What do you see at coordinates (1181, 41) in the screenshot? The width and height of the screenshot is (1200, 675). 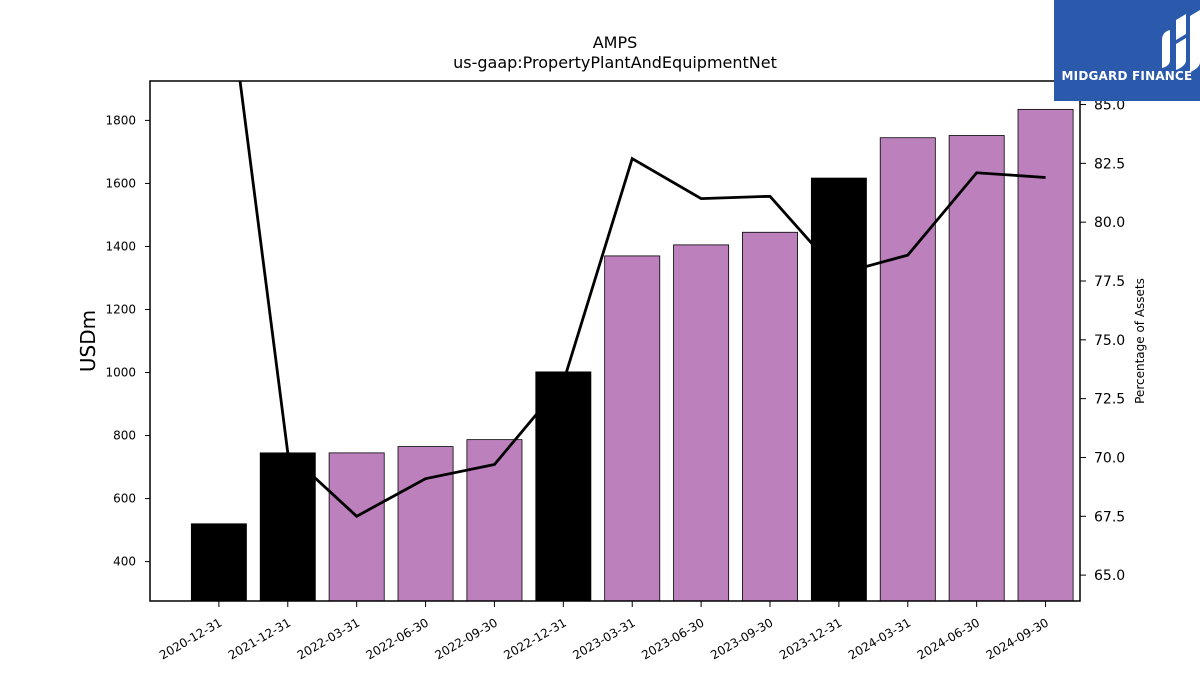 I see `midgard-logo-icon` at bounding box center [1181, 41].